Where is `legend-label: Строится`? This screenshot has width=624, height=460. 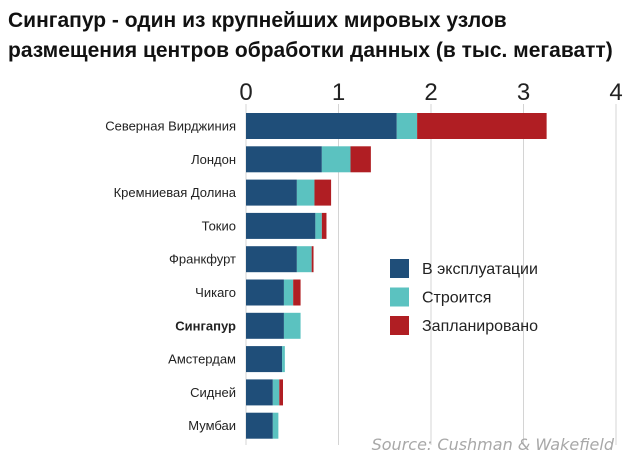 legend-label: Строится is located at coordinates (456, 298).